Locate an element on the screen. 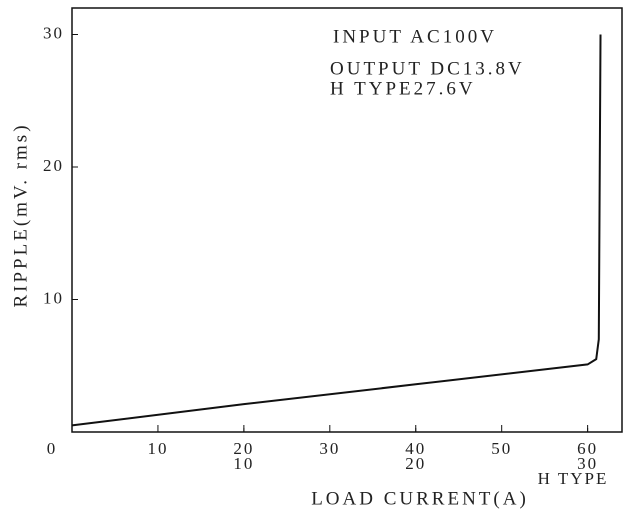  x-tick-label: 10 is located at coordinates (157, 448).